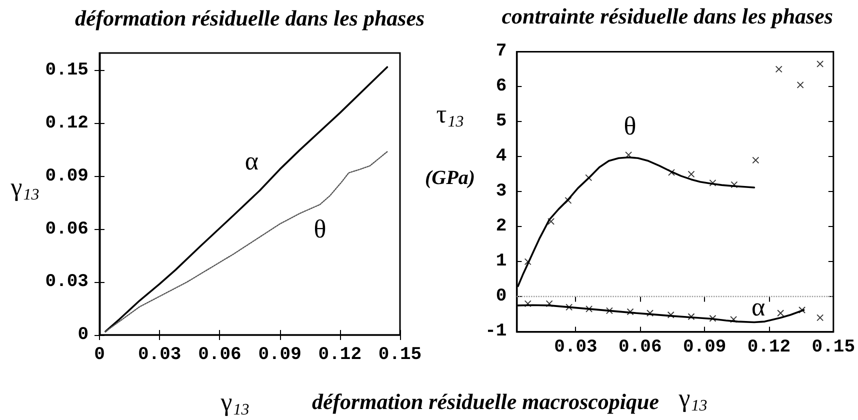 This screenshot has width=858, height=420. What do you see at coordinates (66, 176) in the screenshot?
I see `y-tick-label: 0.09` at bounding box center [66, 176].